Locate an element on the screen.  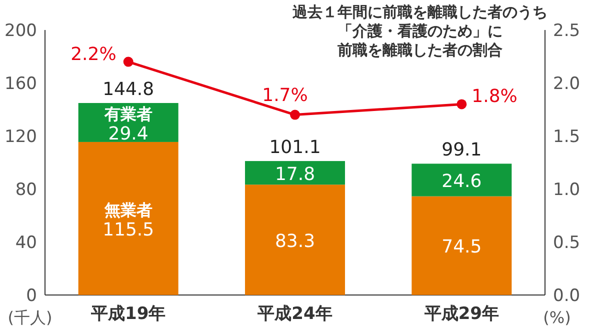
series-label: 無業者 is located at coordinates (127, 210).